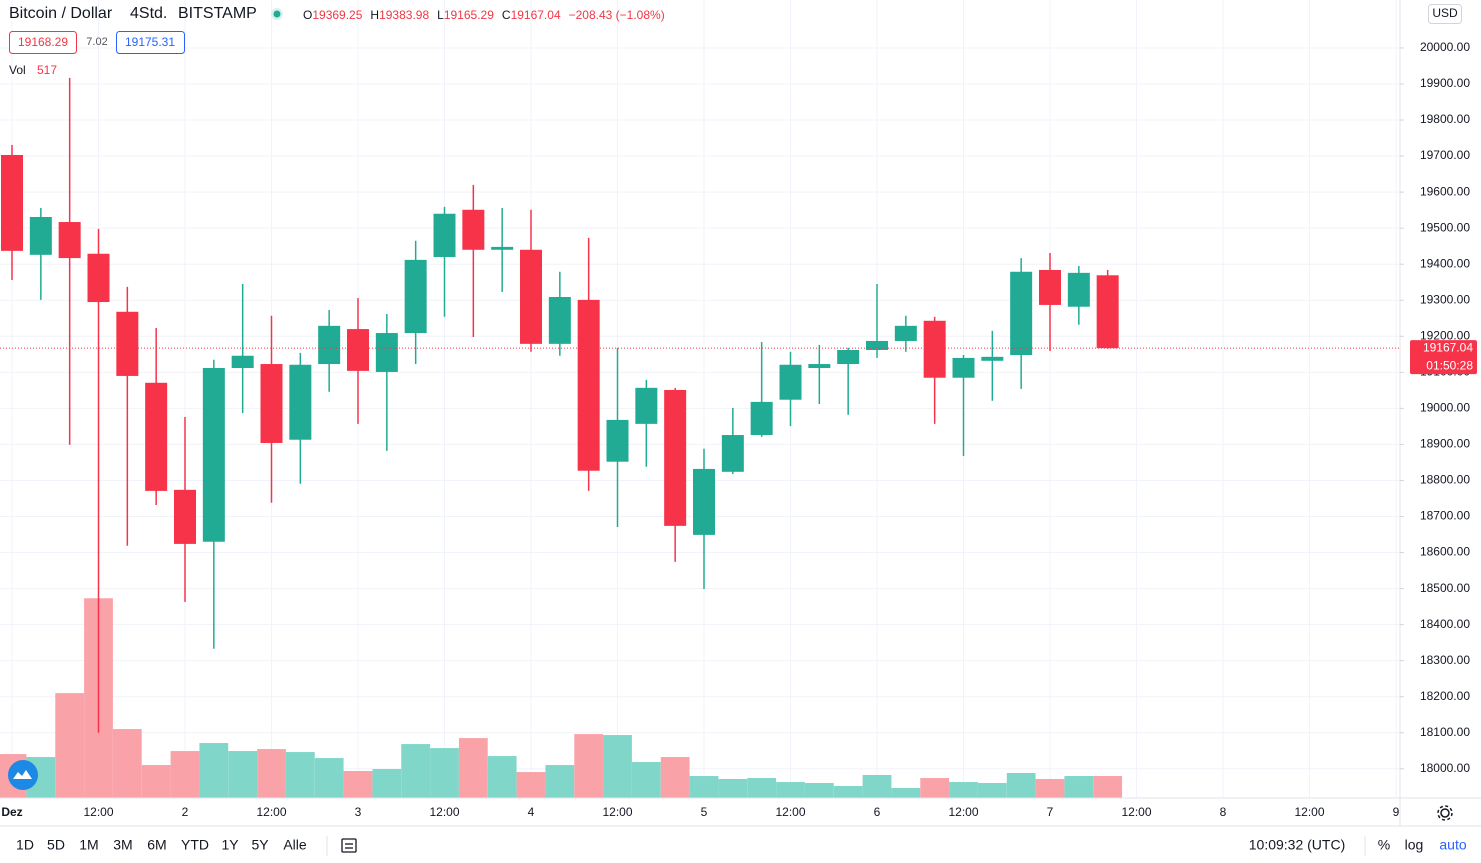  What do you see at coordinates (1445, 14) in the screenshot?
I see `currency-box` at bounding box center [1445, 14].